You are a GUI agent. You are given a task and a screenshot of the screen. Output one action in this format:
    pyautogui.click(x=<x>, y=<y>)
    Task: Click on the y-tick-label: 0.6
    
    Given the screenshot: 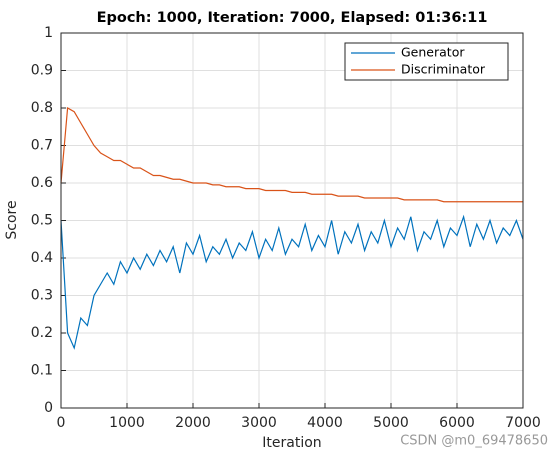 What is the action you would take?
    pyautogui.click(x=42, y=183)
    